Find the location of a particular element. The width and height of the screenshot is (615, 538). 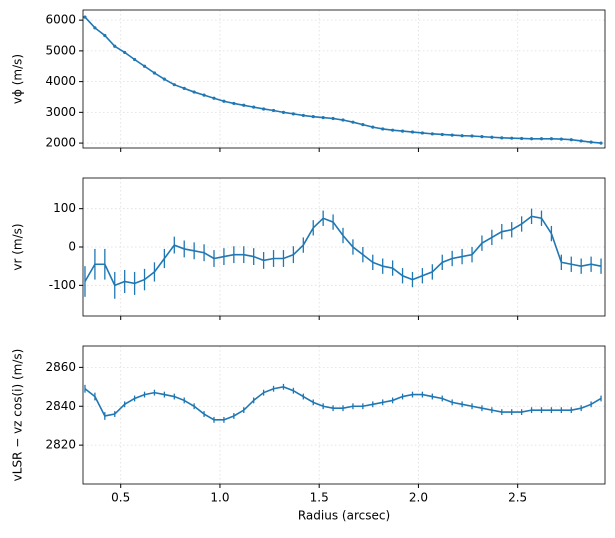

y-axis-label: vLSR − vz cos(i) (m/s) is located at coordinates (18, 415).